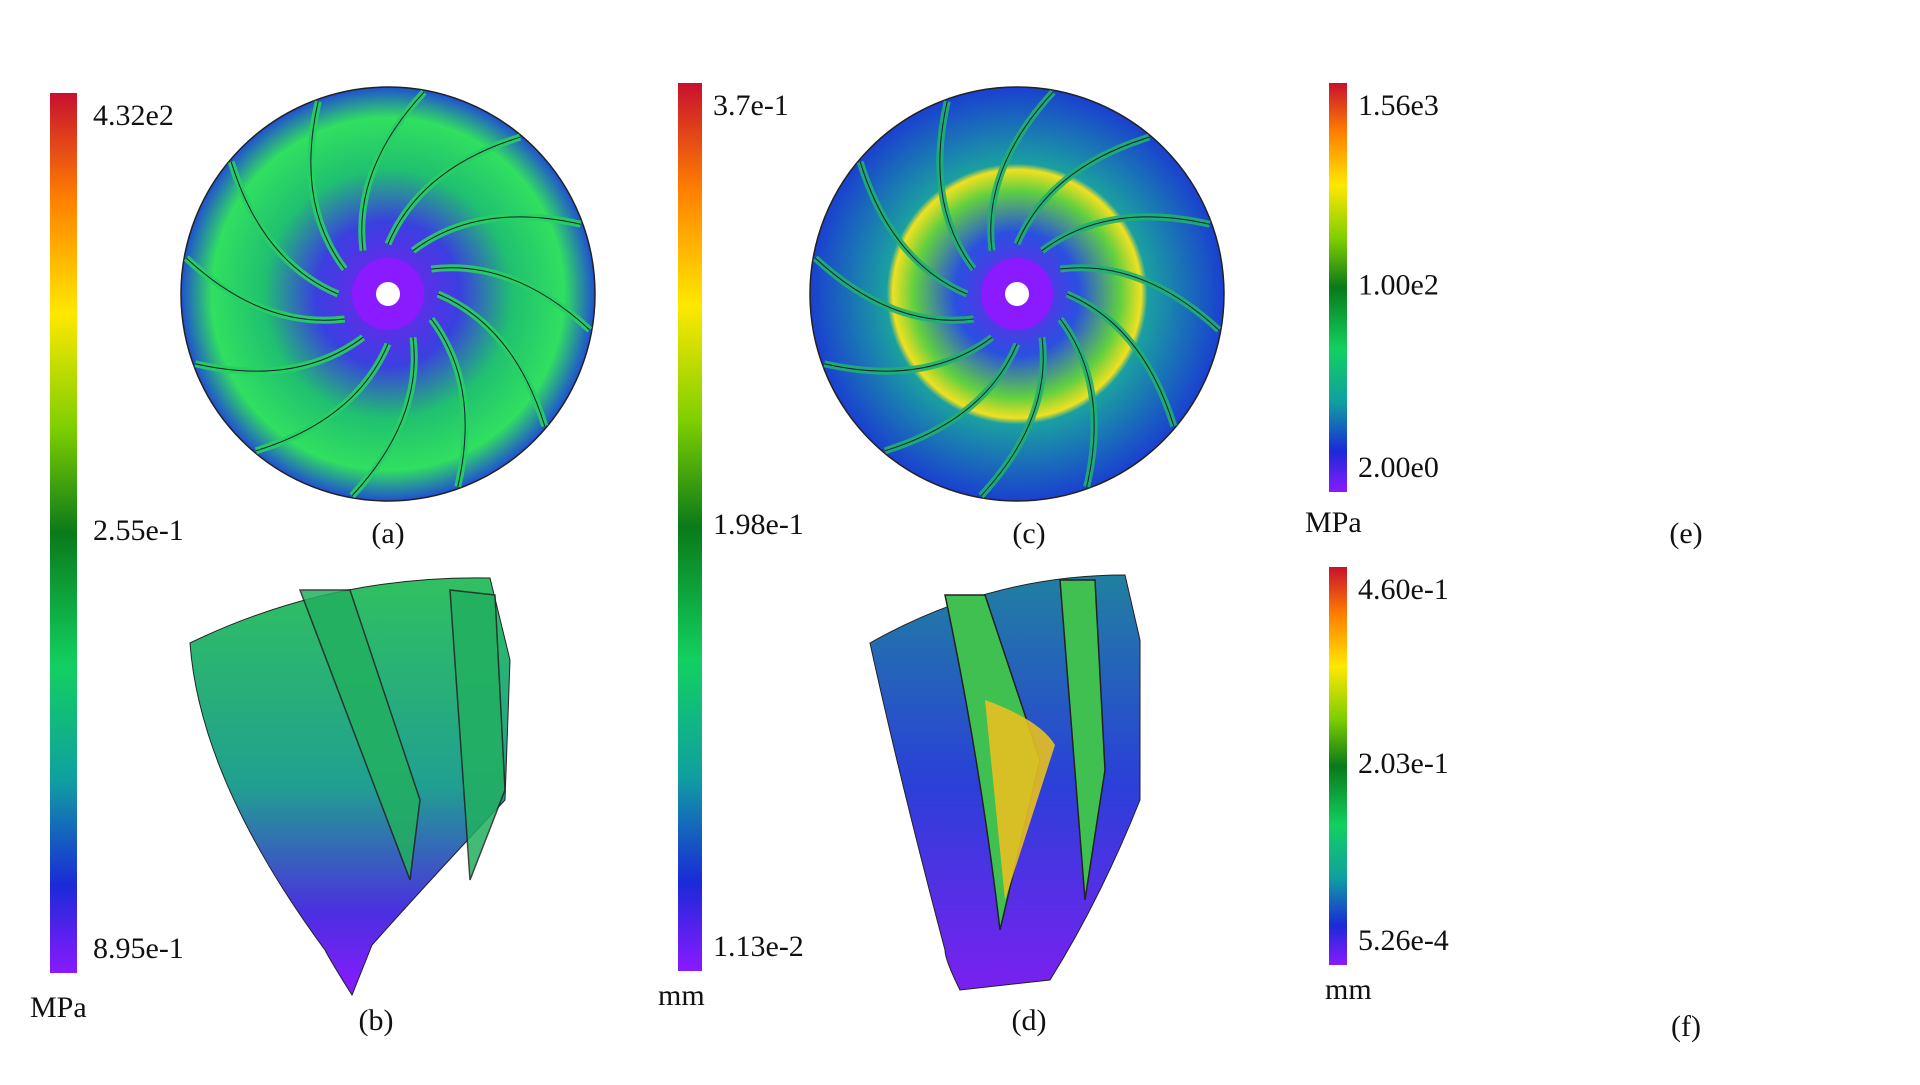 The width and height of the screenshot is (1920, 1085). What do you see at coordinates (1398, 467) in the screenshot?
I see `colorbar-label: 2.00e0` at bounding box center [1398, 467].